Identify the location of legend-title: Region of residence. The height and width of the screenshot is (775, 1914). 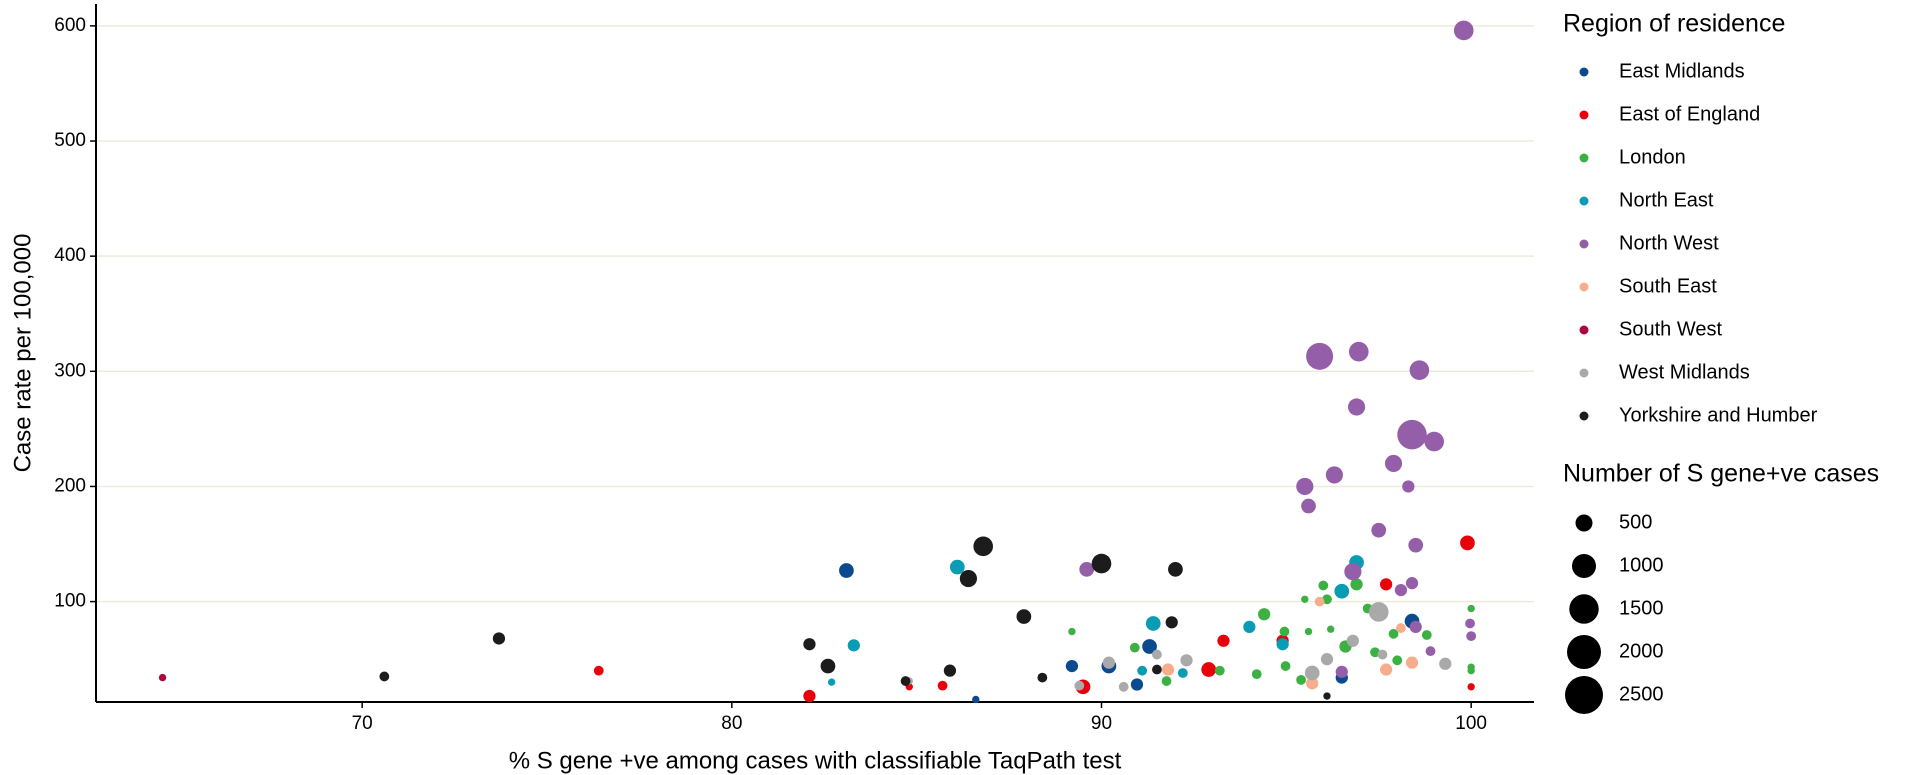
(1674, 24).